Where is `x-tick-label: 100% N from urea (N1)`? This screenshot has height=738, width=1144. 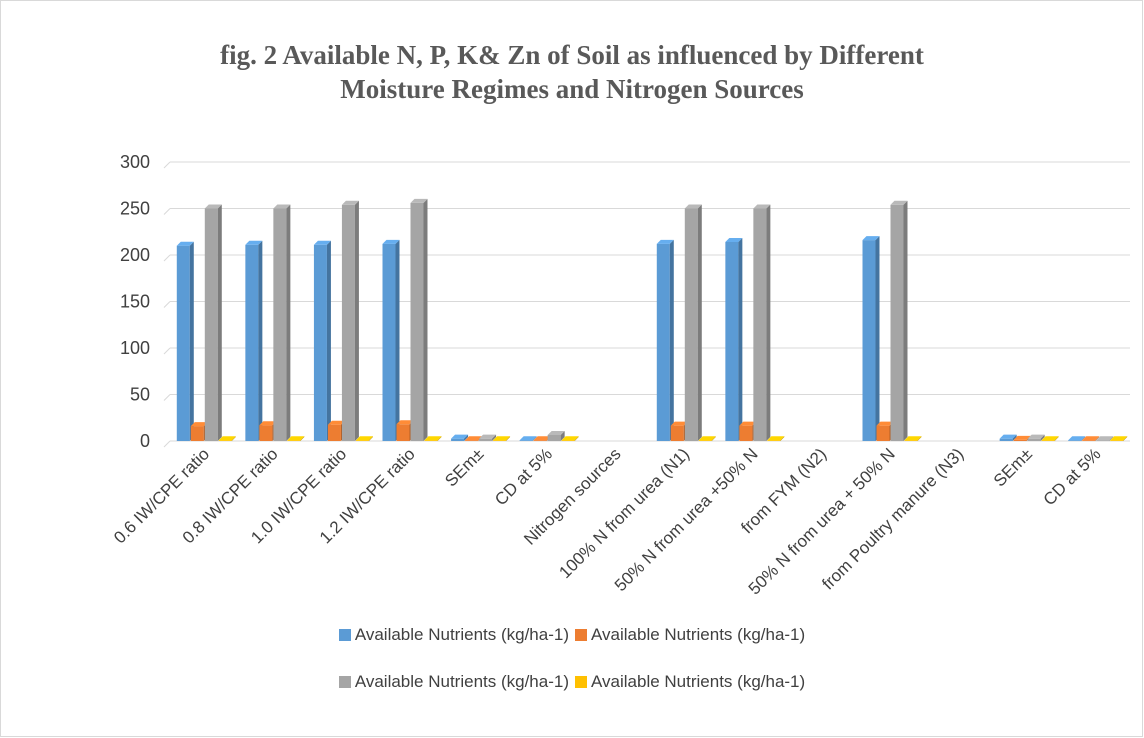
x-tick-label: 100% N from urea (N1) is located at coordinates (624, 513).